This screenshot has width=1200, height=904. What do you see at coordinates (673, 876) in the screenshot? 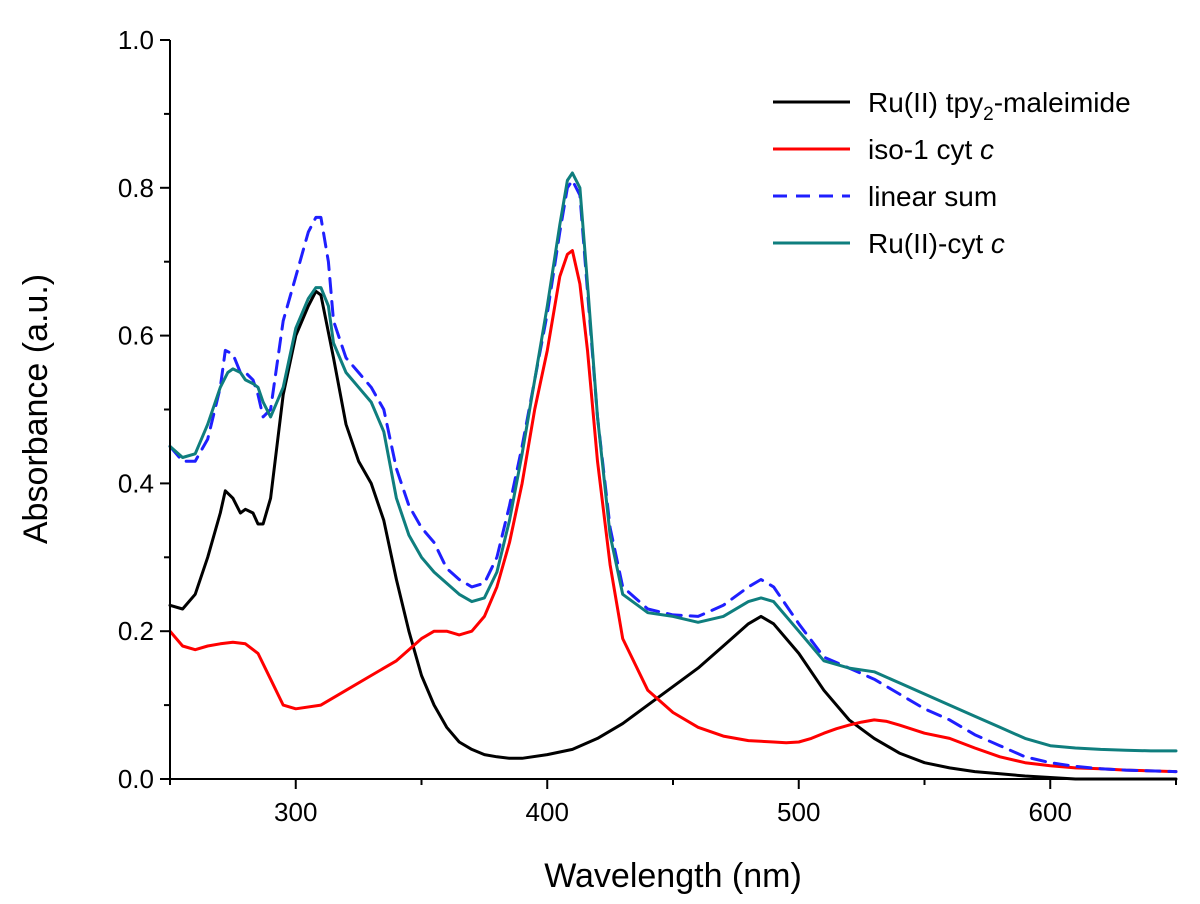
I see `x-axis-title: Wavelength (nm)` at bounding box center [673, 876].